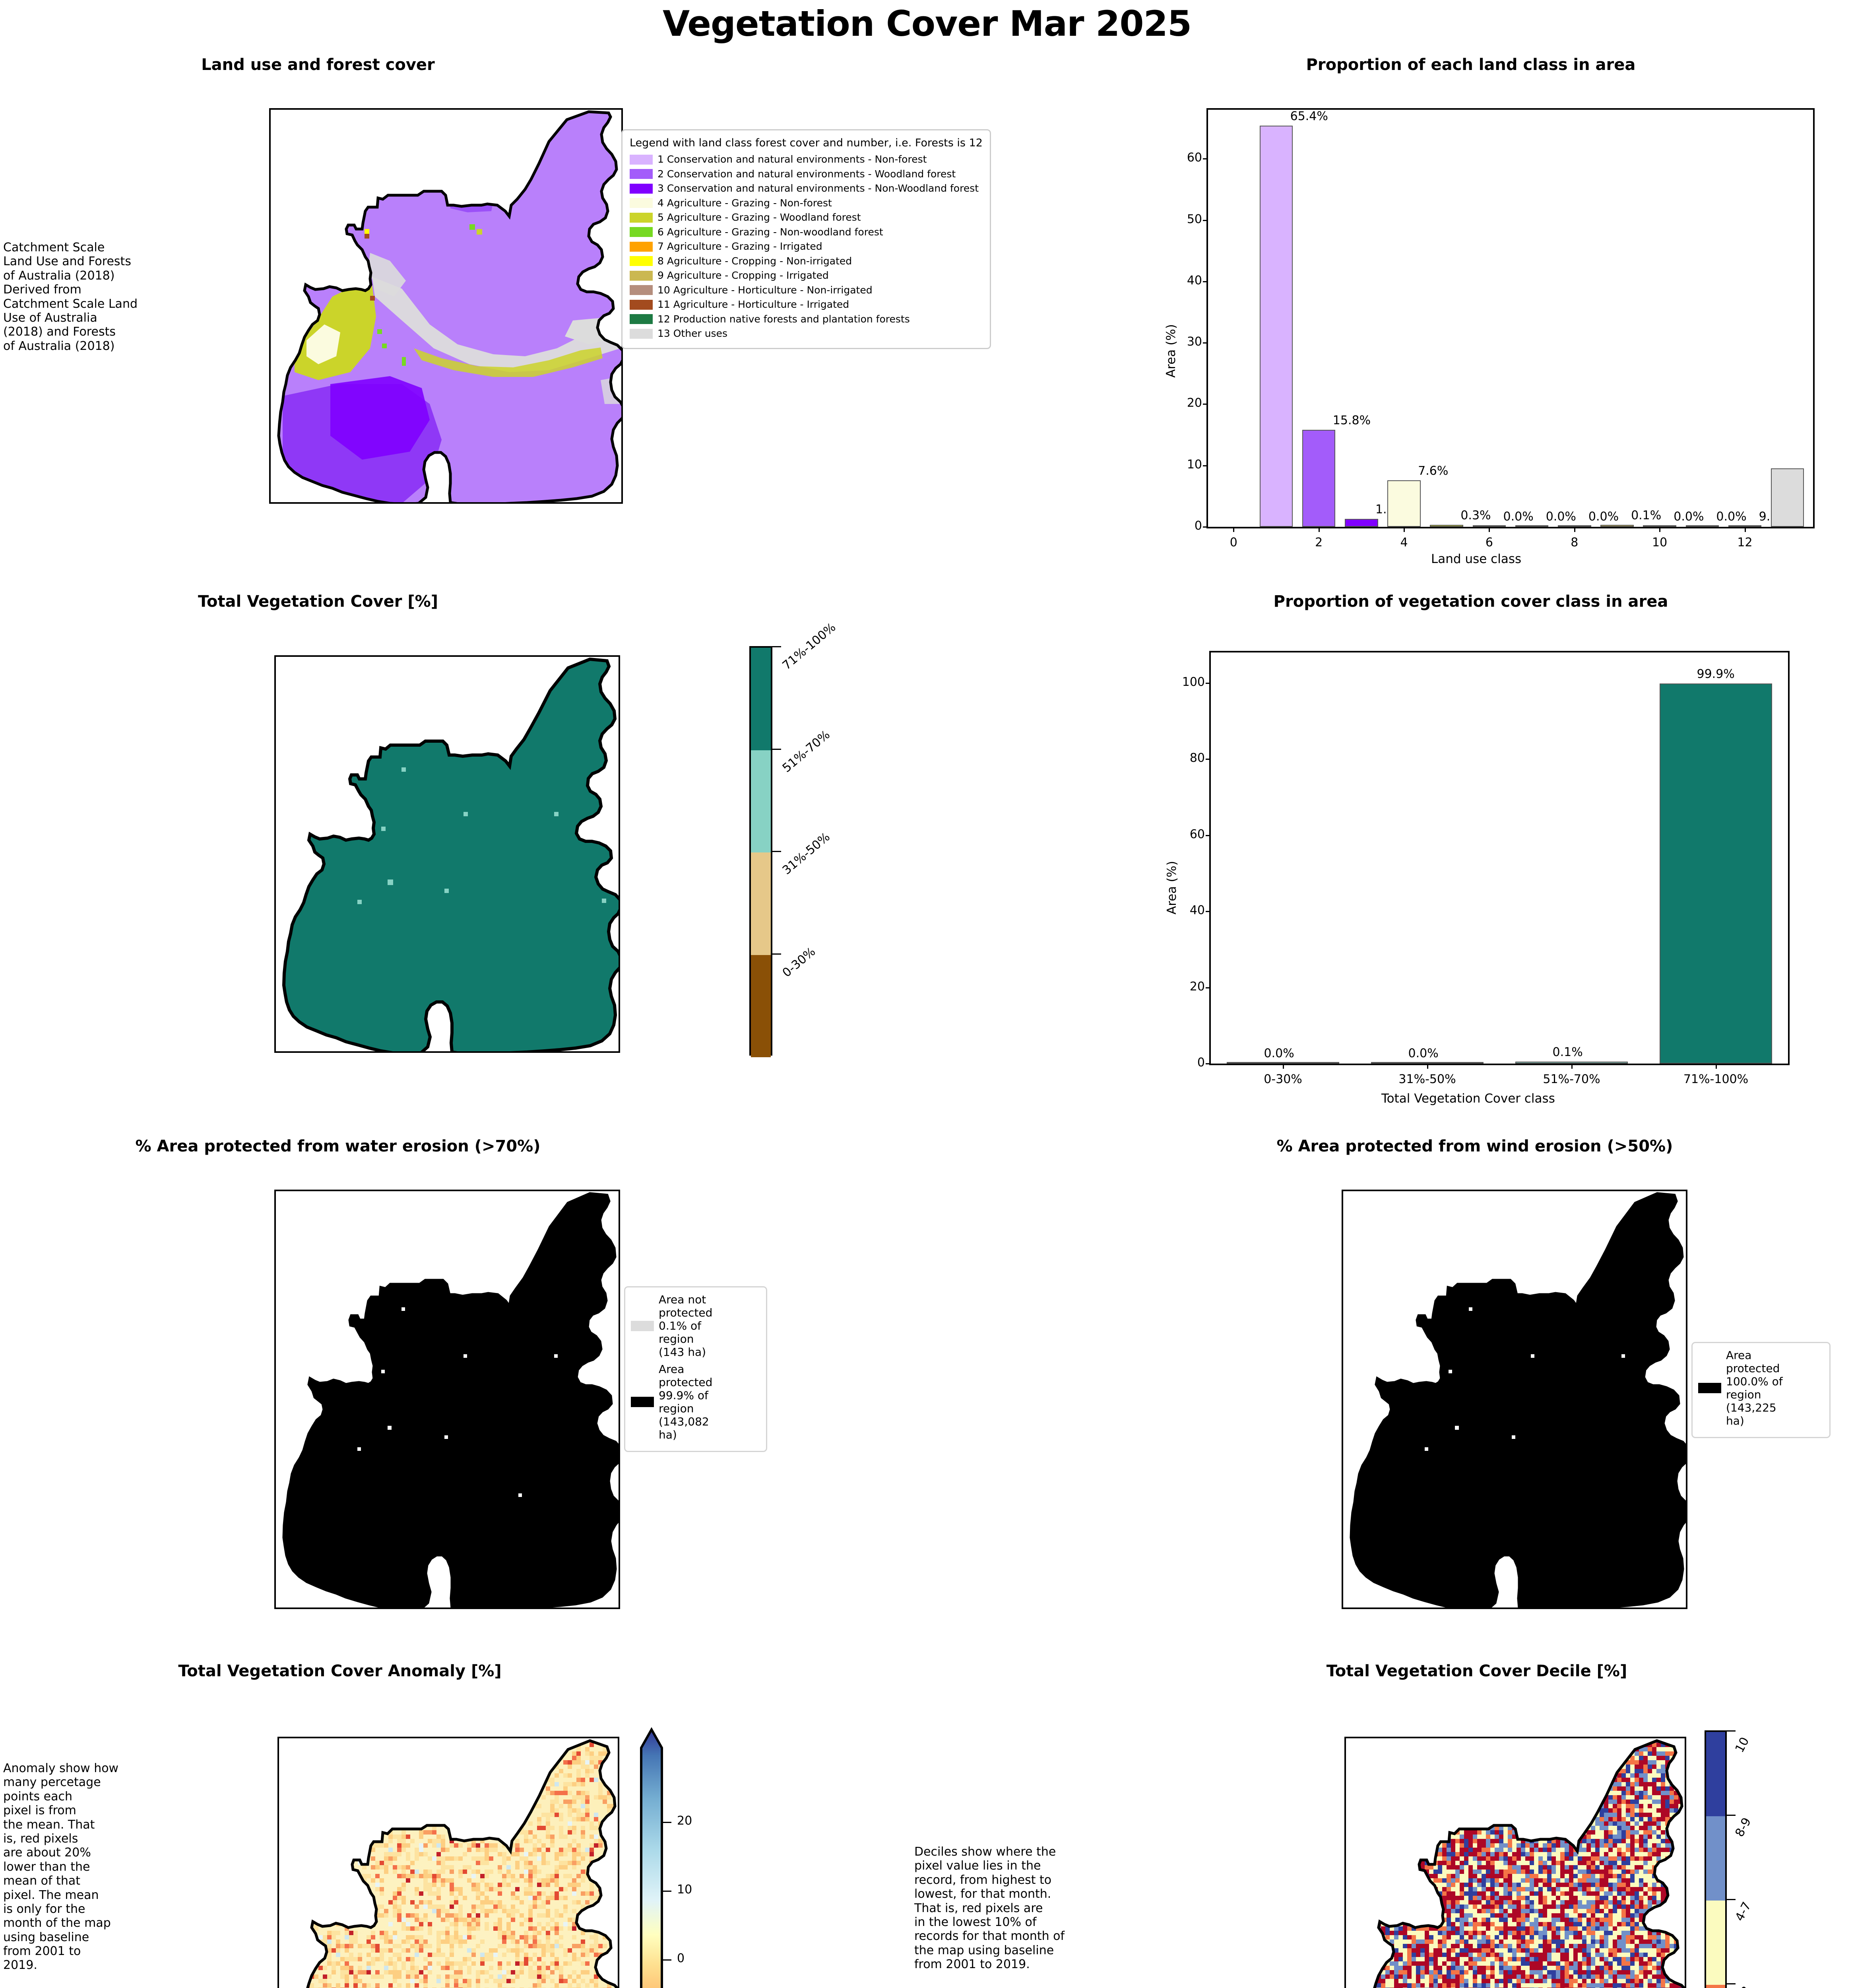 The height and width of the screenshot is (1988, 1854). What do you see at coordinates (1197, 986) in the screenshot?
I see `y-tick-label: 20` at bounding box center [1197, 986].